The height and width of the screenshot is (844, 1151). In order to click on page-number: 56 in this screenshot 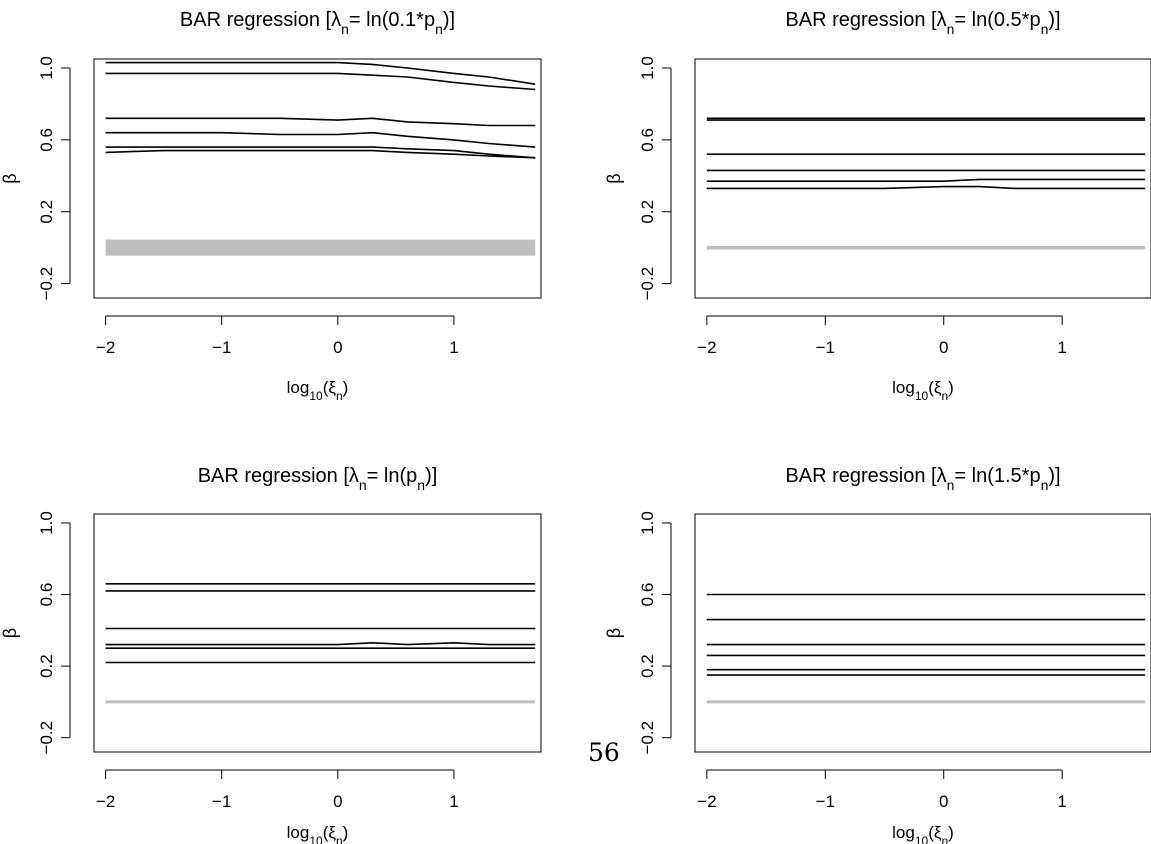, I will do `click(604, 752)`.